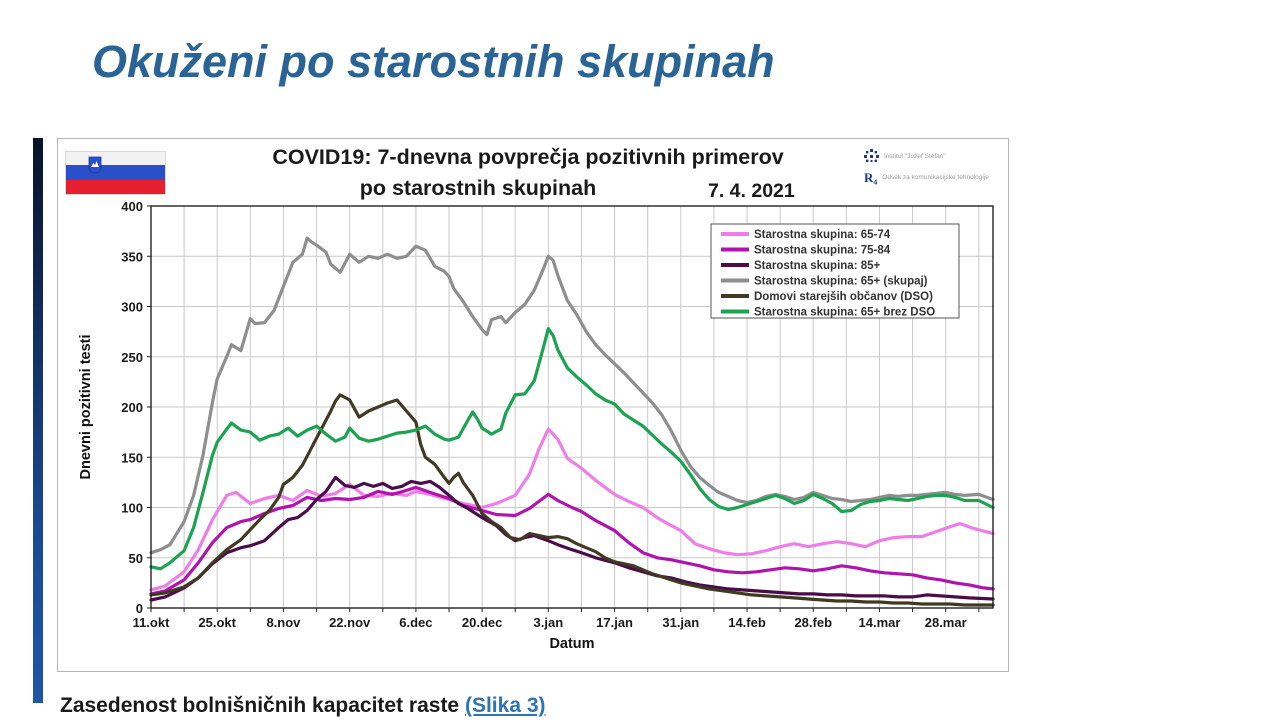  Describe the element at coordinates (86, 406) in the screenshot. I see `y-axis-title: Dnevni pozitivni testi` at that location.